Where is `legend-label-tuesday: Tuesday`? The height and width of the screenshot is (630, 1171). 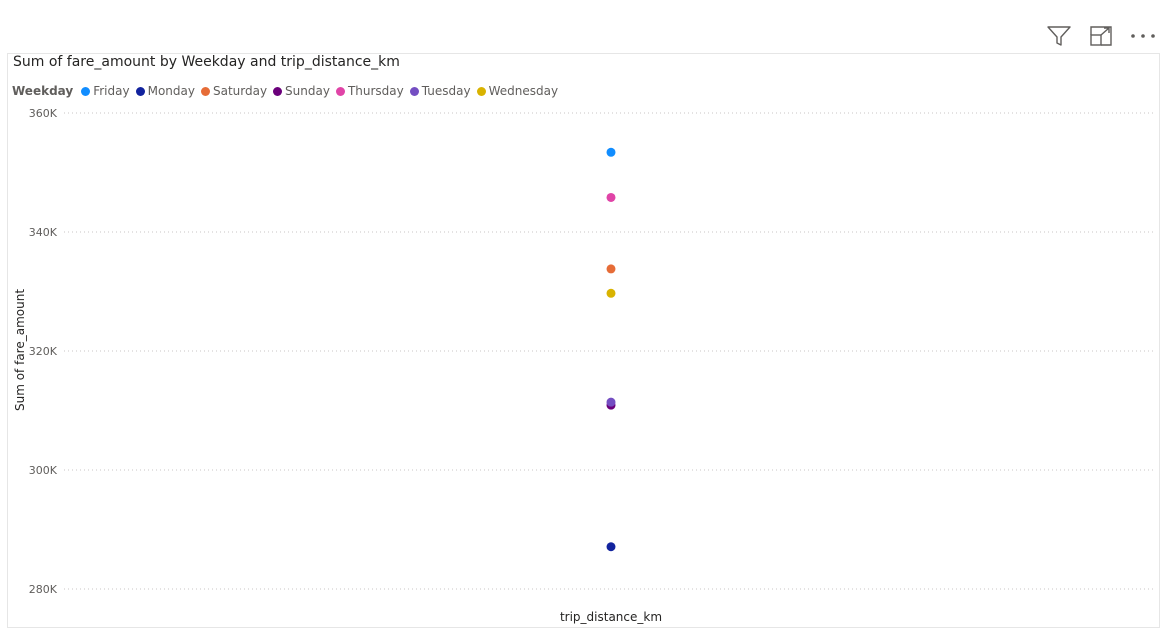
legend-label-tuesday: Tuesday is located at coordinates (446, 91).